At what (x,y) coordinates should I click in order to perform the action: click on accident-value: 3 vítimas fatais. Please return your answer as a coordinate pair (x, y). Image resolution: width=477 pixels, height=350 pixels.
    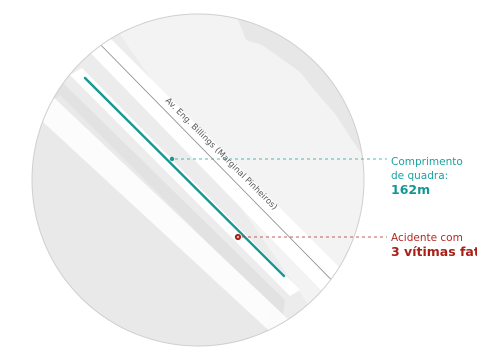
    Looking at the image, I should click on (434, 251).